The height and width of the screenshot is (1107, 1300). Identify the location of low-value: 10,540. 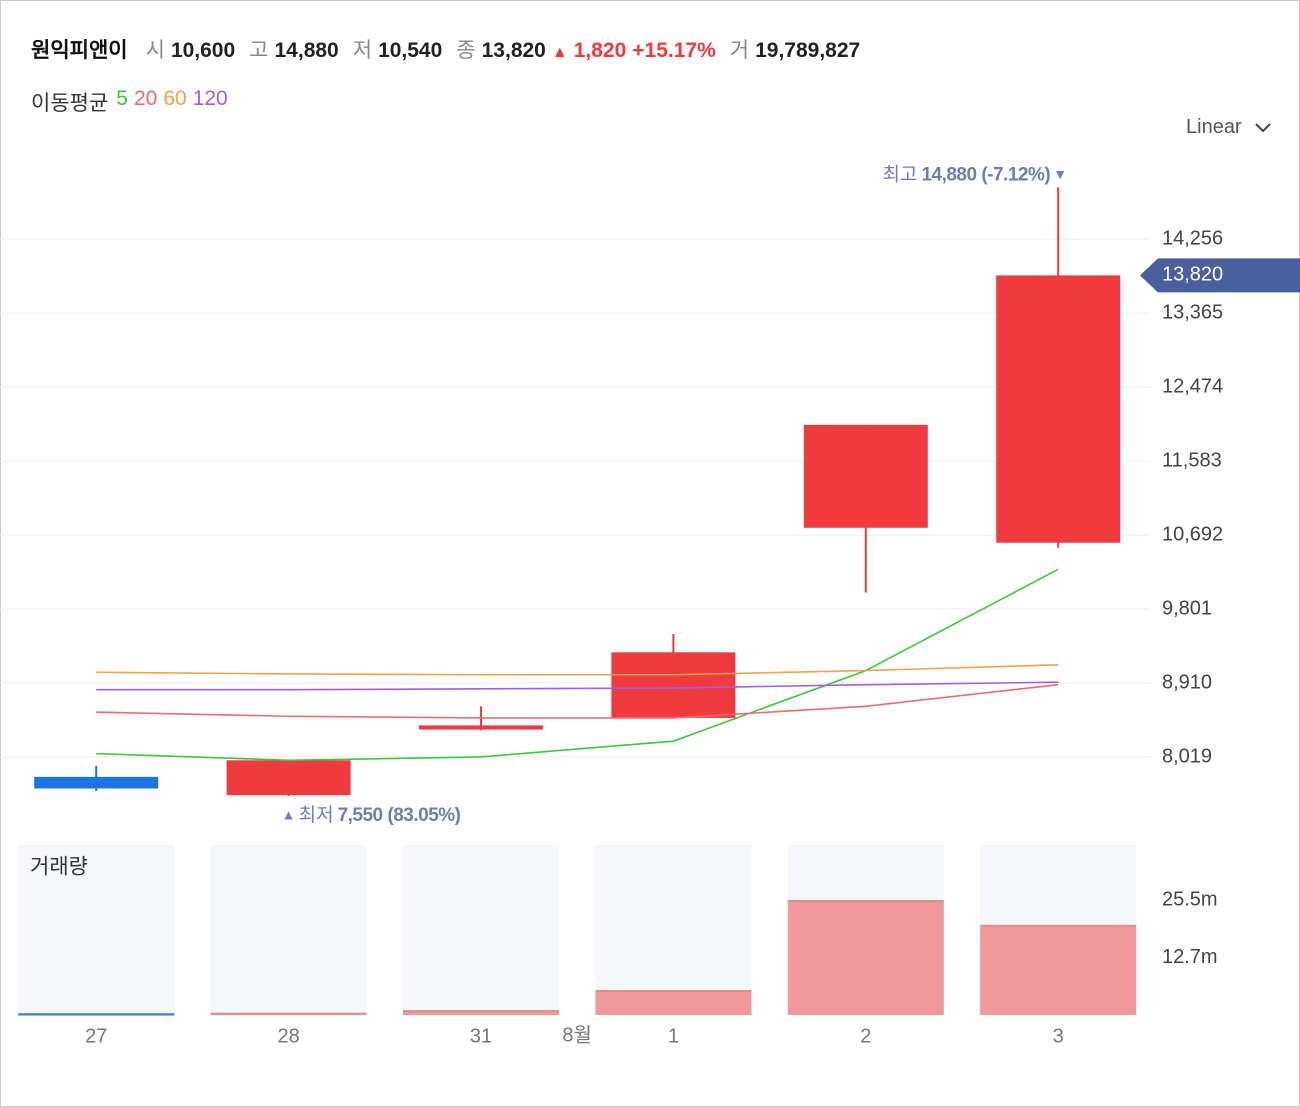
(410, 50).